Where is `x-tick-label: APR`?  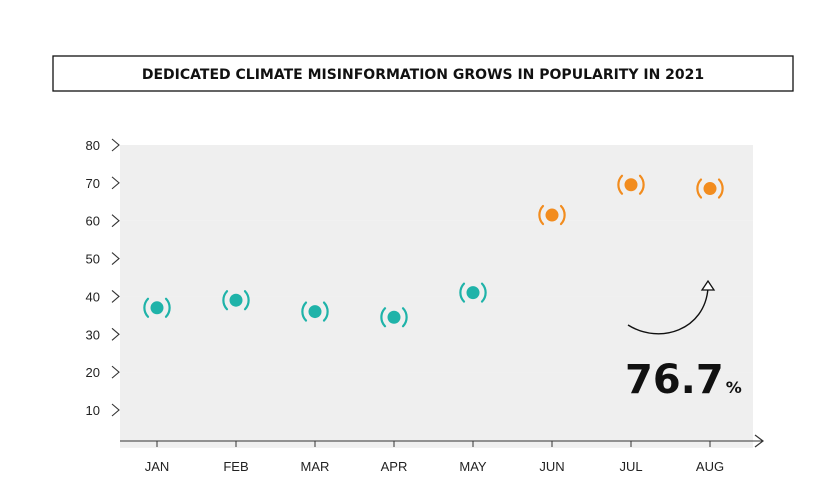
x-tick-label: APR is located at coordinates (394, 466).